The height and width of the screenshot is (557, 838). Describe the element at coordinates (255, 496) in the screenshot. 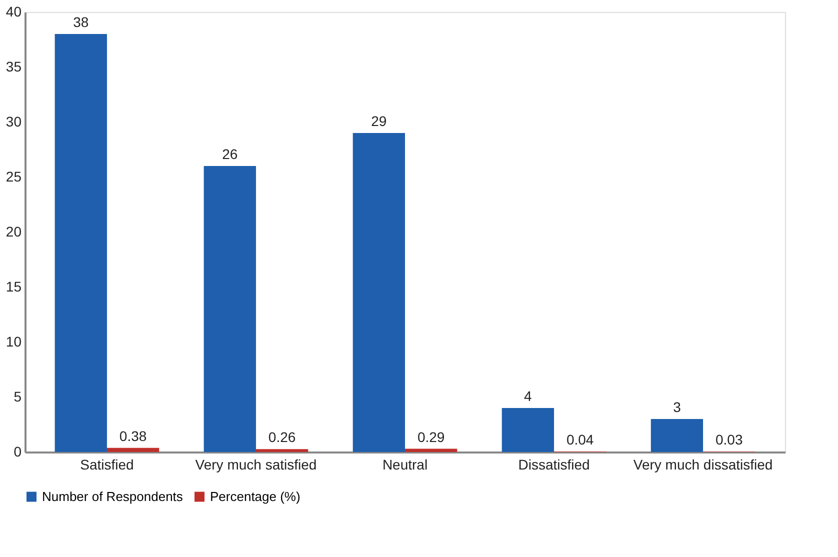

I see `legend-label: Percentage (%)` at that location.